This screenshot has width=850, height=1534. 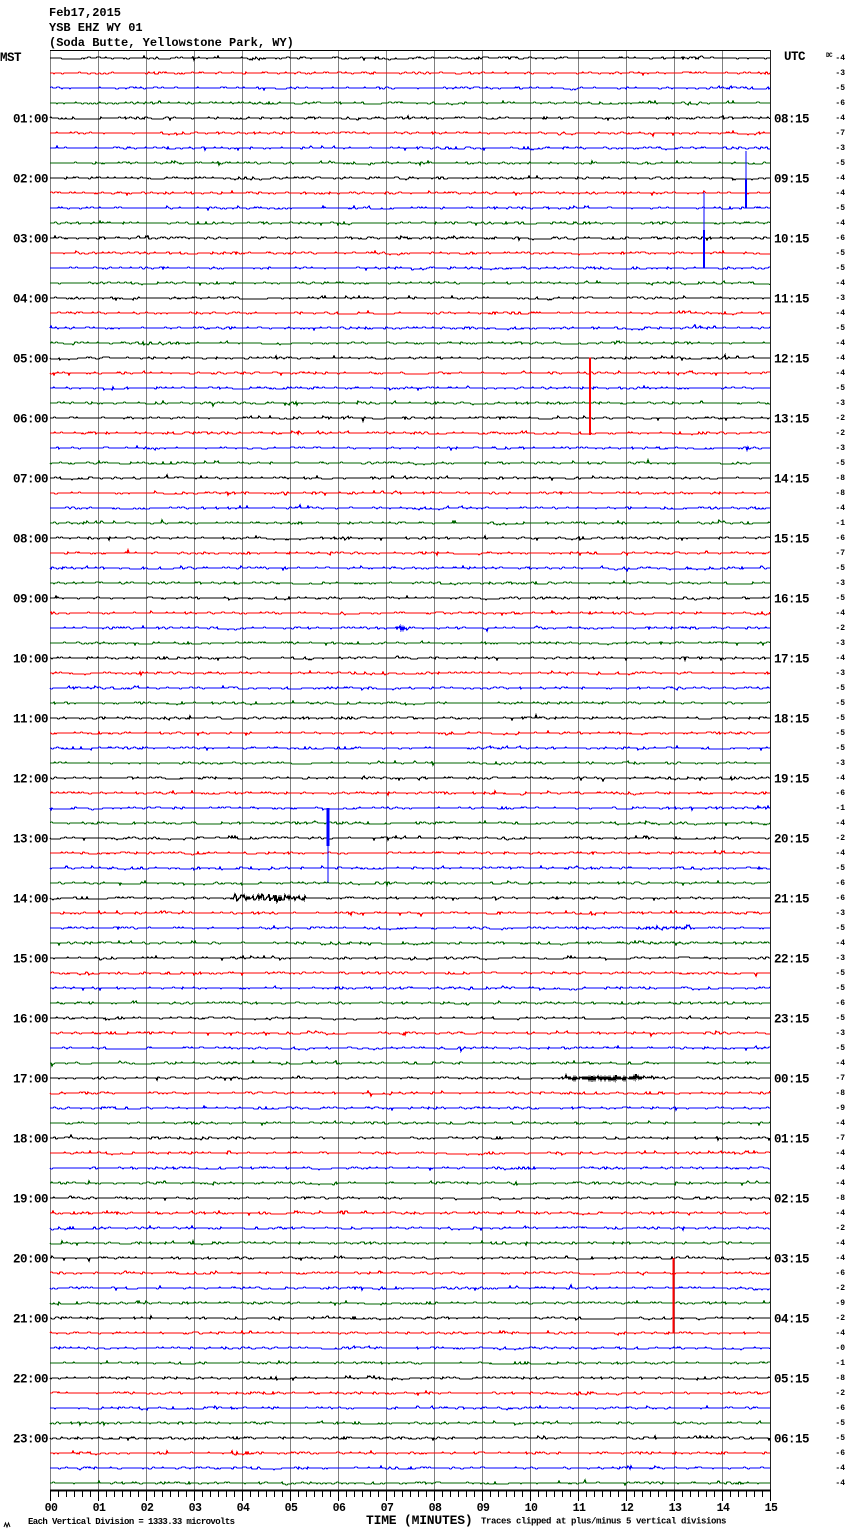 What do you see at coordinates (99, 1508) in the screenshot?
I see `svg-text: 01` at bounding box center [99, 1508].